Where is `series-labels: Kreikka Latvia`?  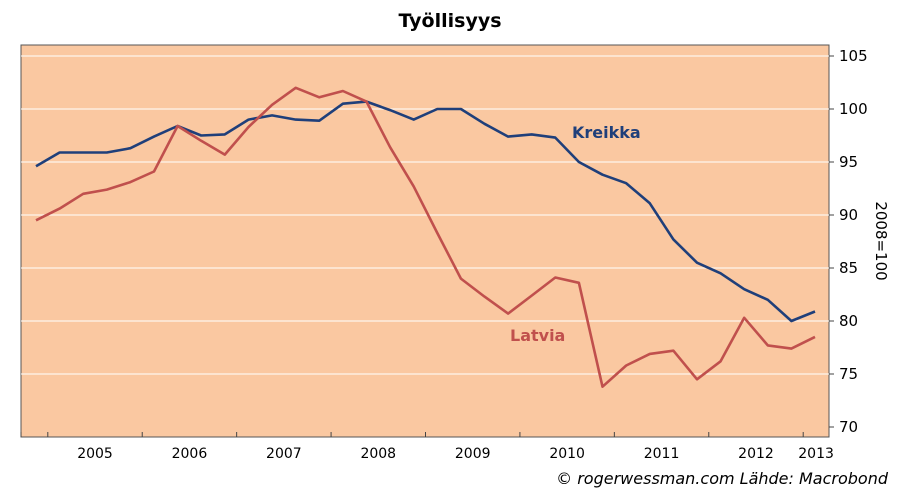
series-labels: Kreikka Latvia is located at coordinates (575, 234).